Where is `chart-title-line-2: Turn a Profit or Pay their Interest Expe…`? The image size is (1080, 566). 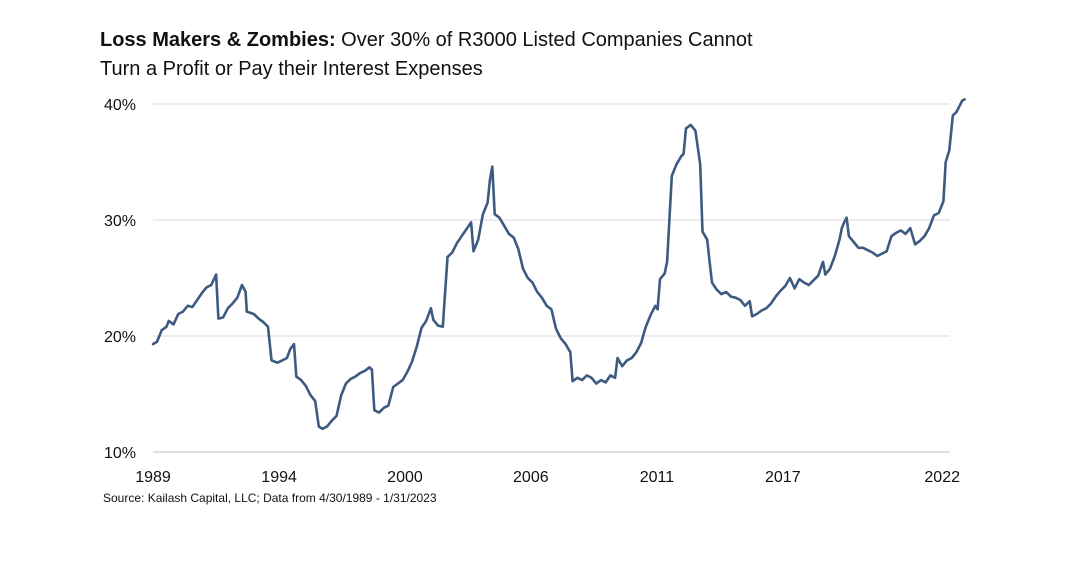
chart-title-line-2: Turn a Profit or Pay their Interest Expe… is located at coordinates (291, 69).